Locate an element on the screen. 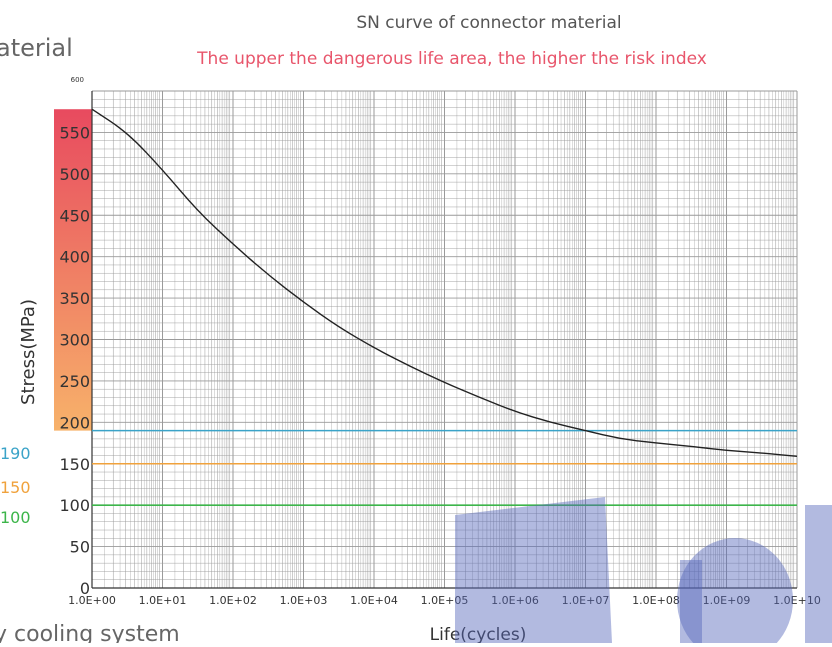  y-tick-label: 350 is located at coordinates (74, 298).